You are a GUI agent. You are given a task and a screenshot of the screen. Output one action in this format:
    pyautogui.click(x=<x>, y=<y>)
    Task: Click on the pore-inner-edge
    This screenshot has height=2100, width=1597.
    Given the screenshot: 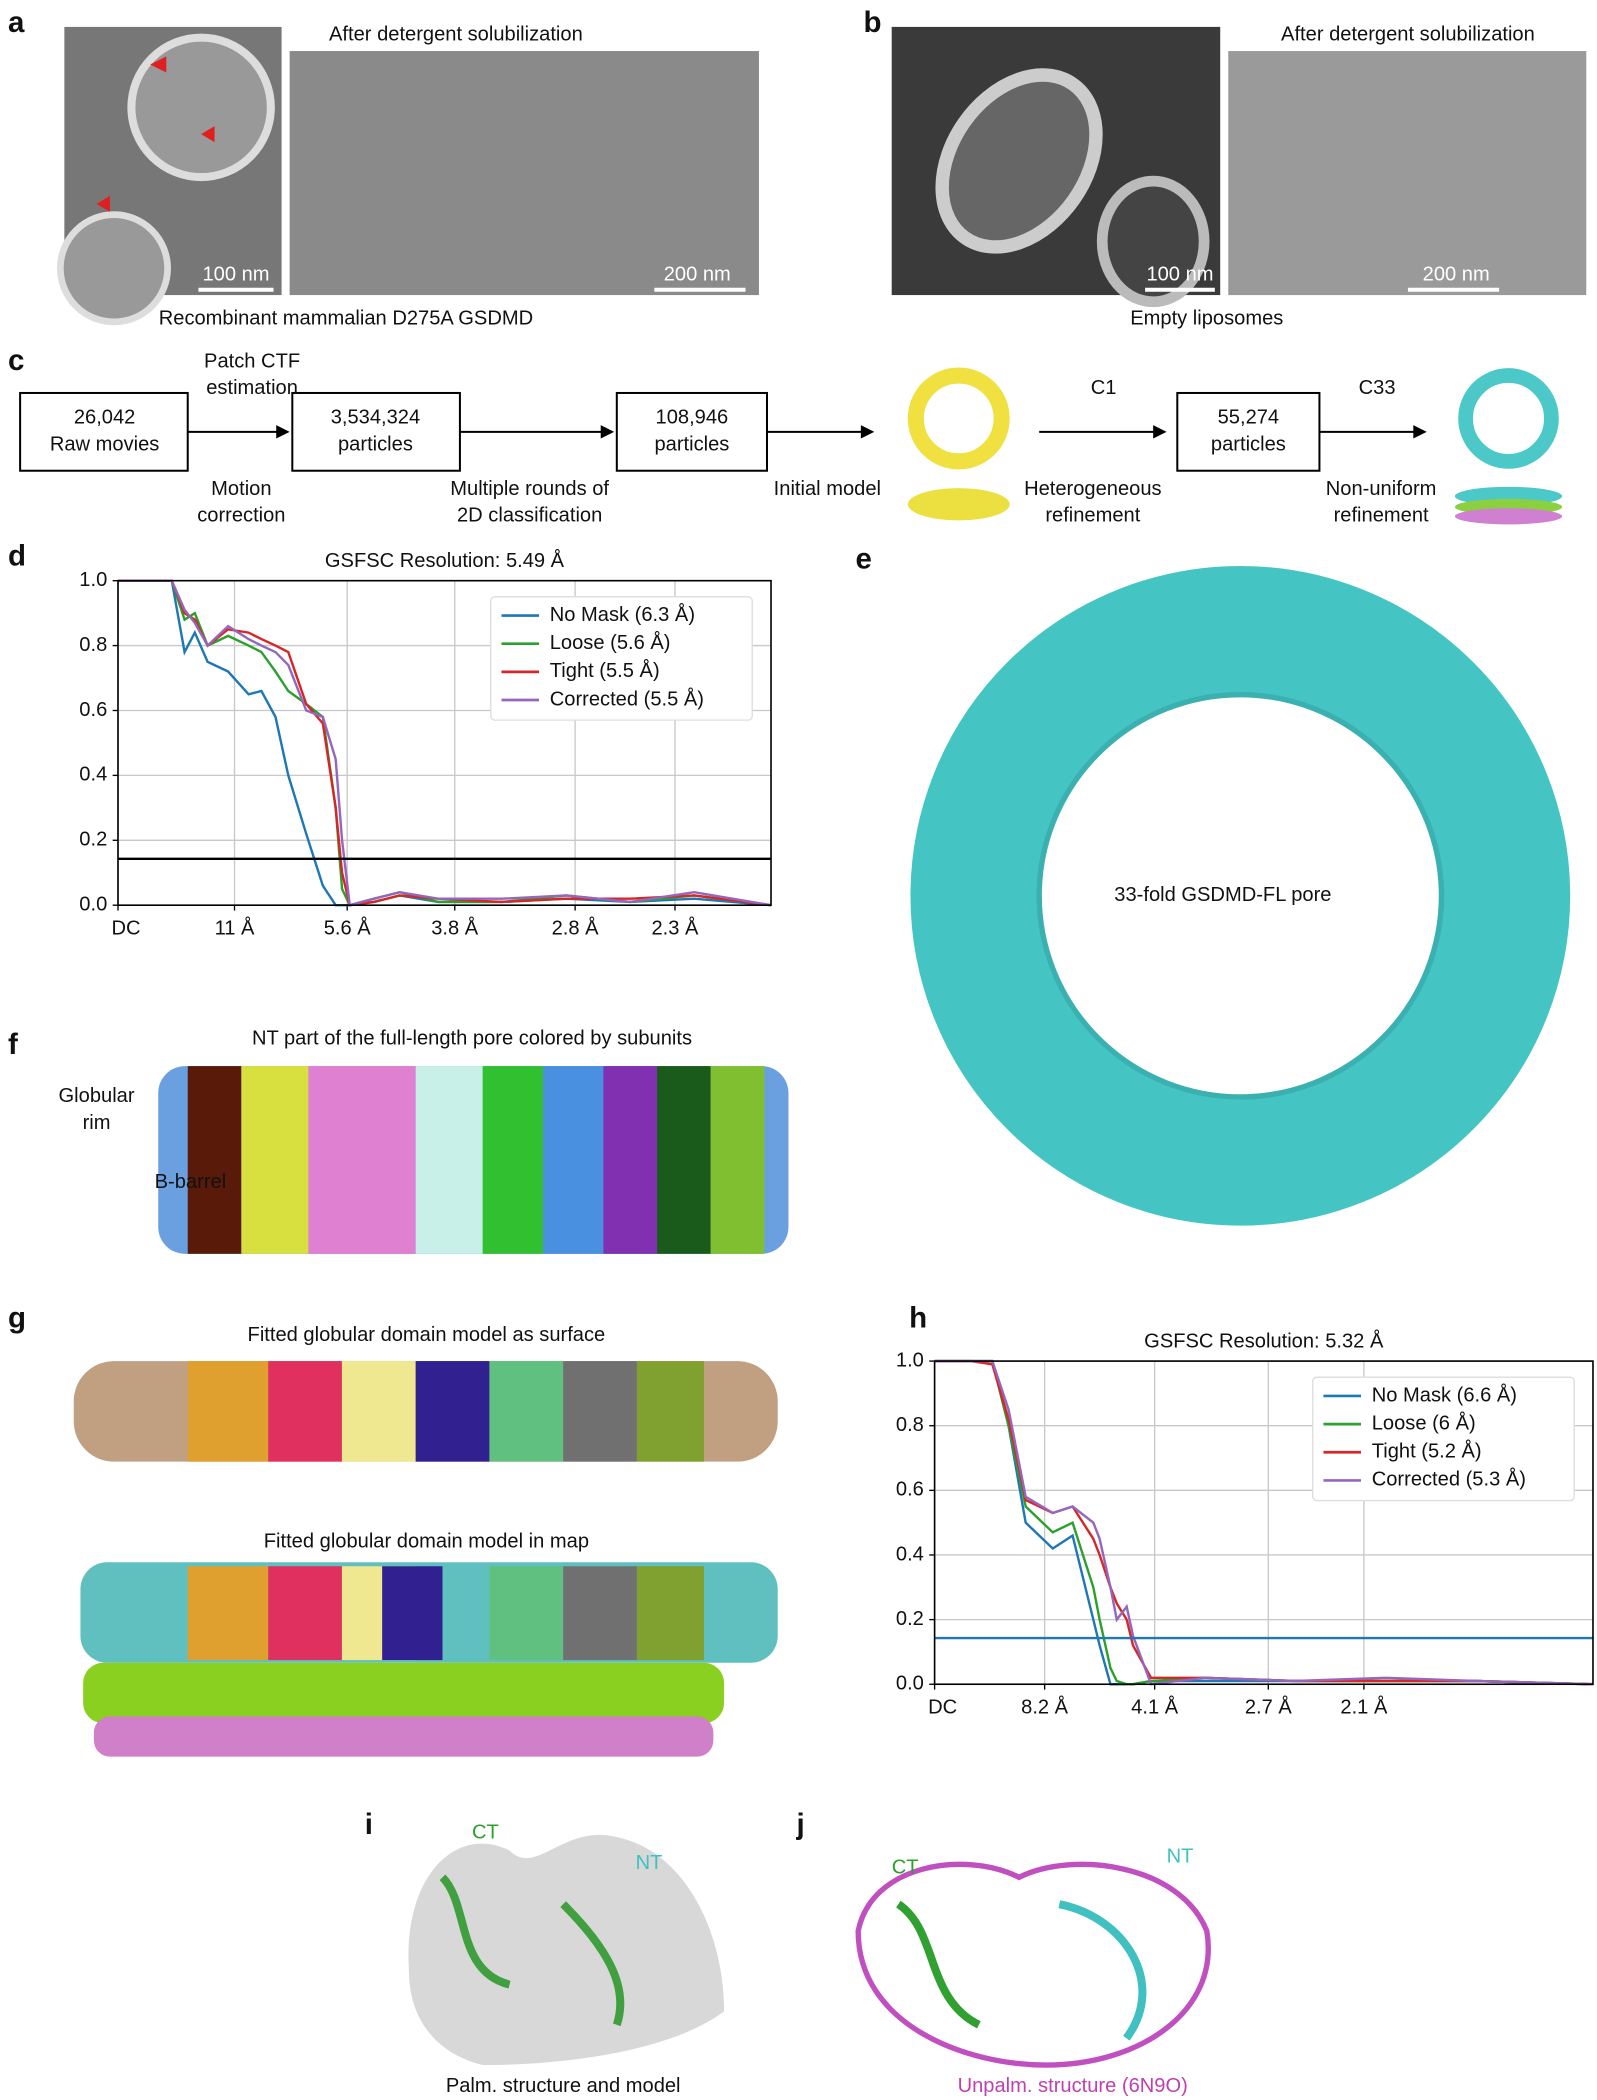 What is the action you would take?
    pyautogui.click(x=1240, y=895)
    